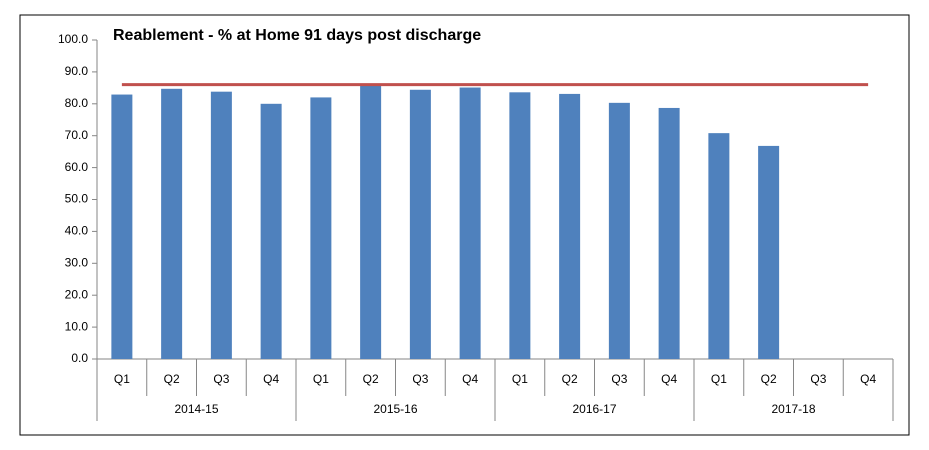 The image size is (929, 450). I want to click on y-tick-label: 30.0, so click(77, 262).